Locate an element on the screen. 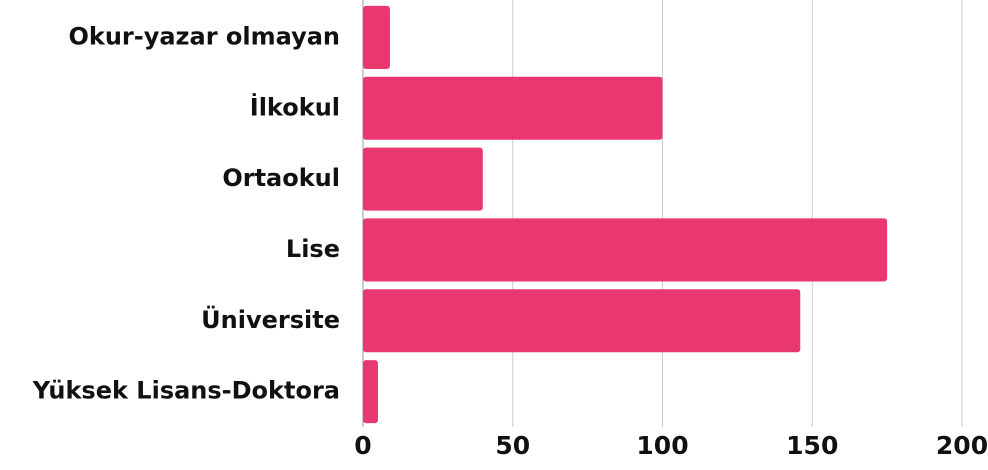 This screenshot has height=470, width=988. y-tick-label: İlkokul is located at coordinates (295, 106).